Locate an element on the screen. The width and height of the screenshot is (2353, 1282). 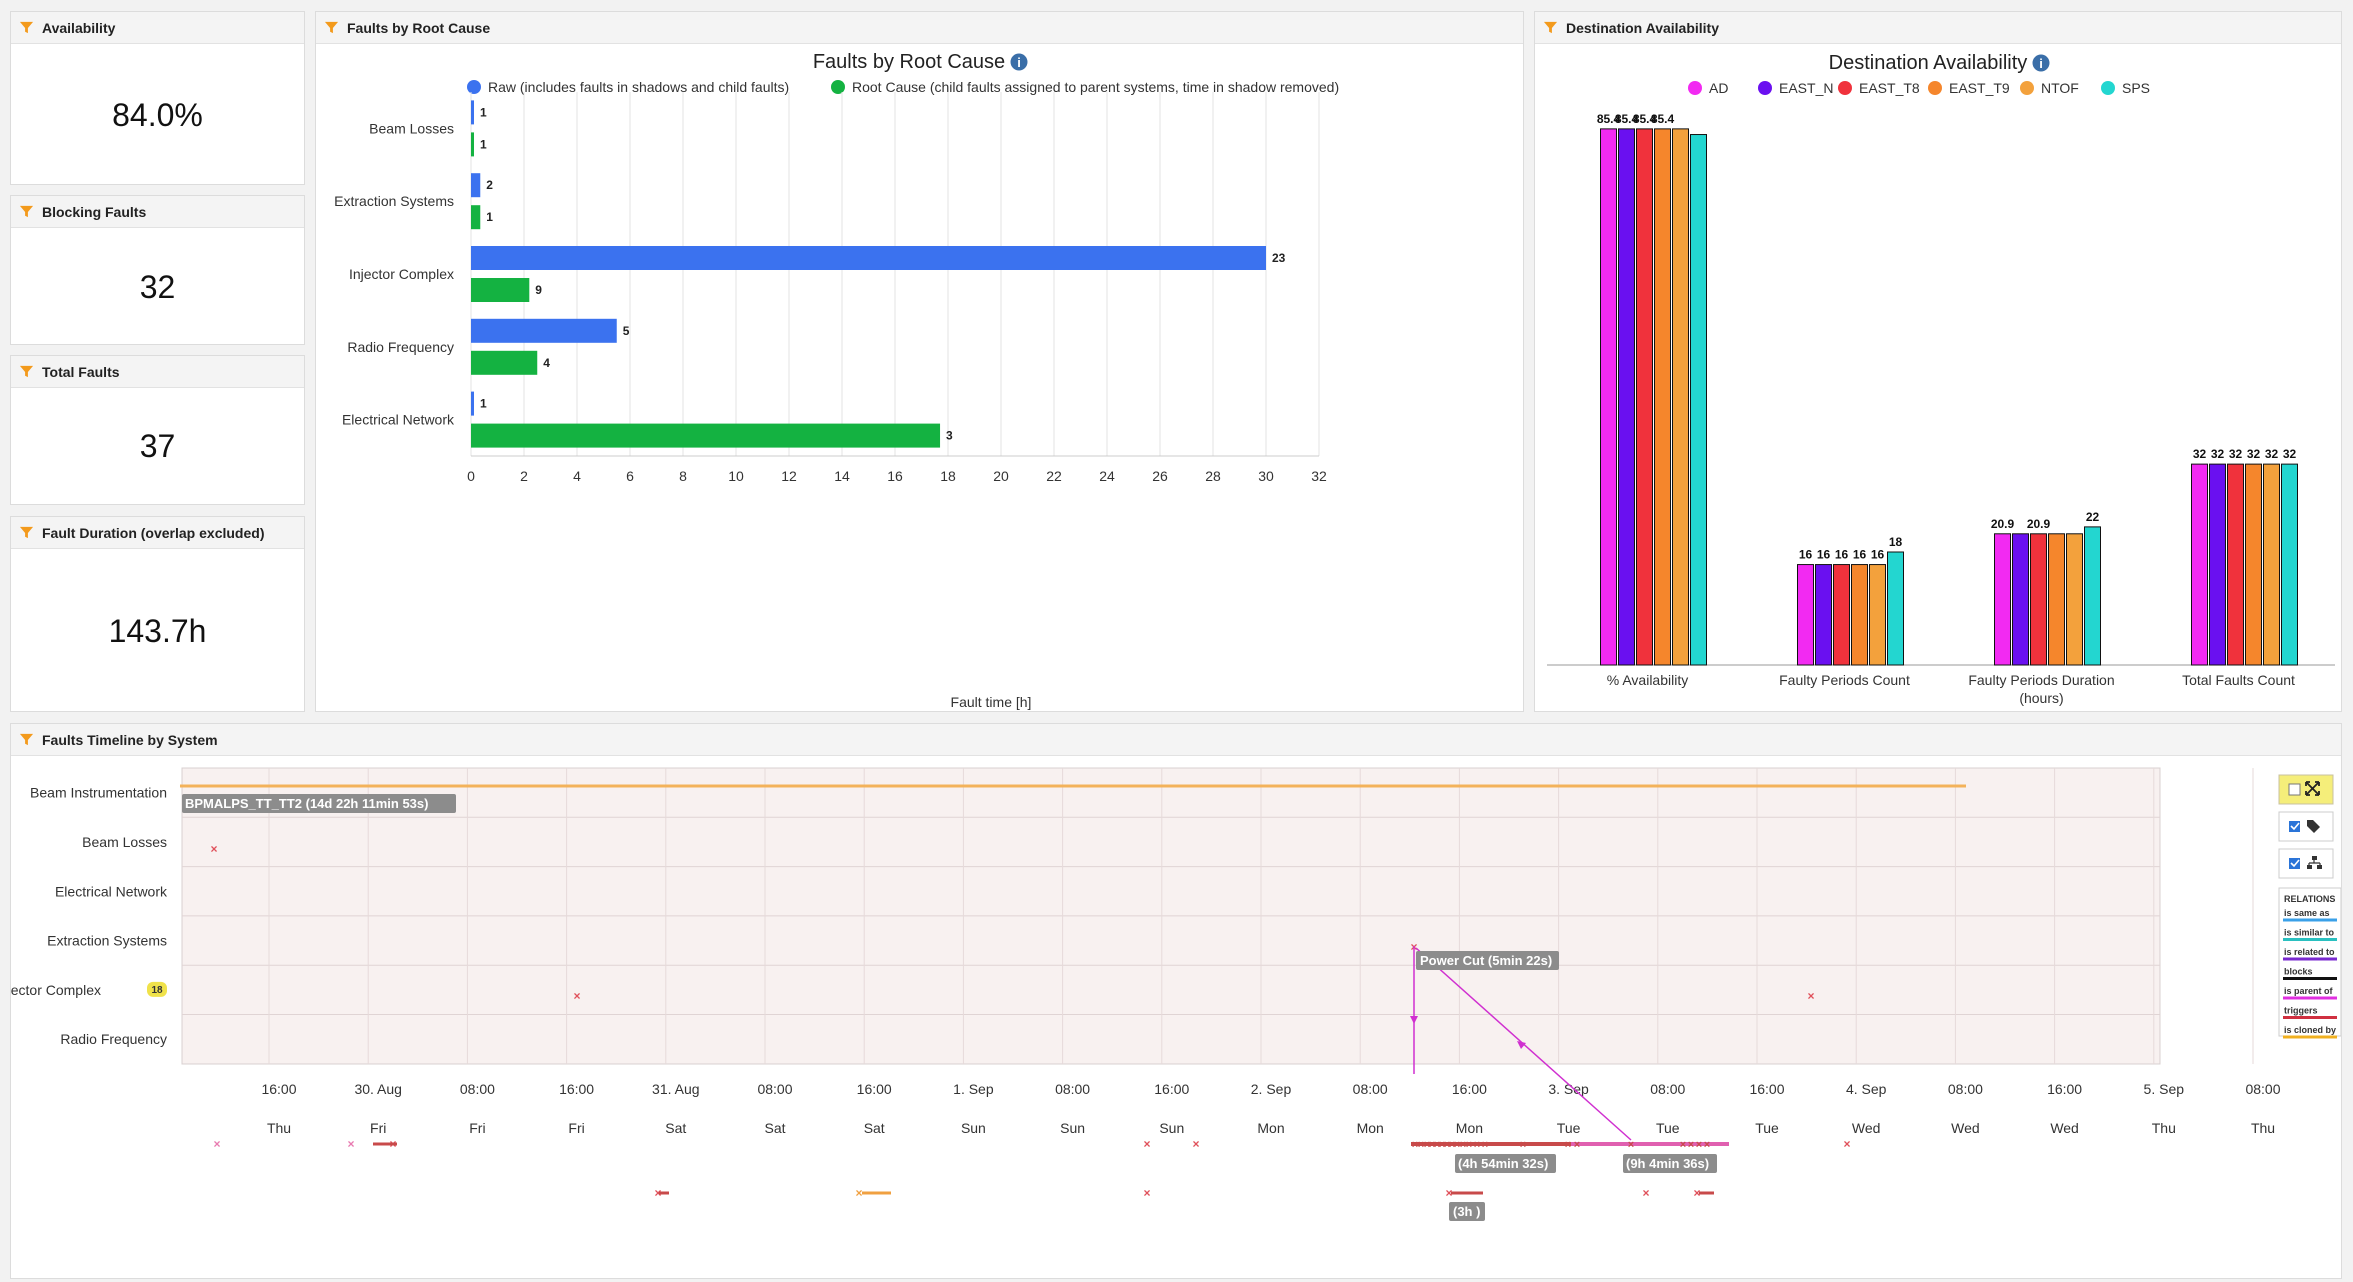
fault-label-duration: (9h 4min 36s) is located at coordinates (1670, 1163).